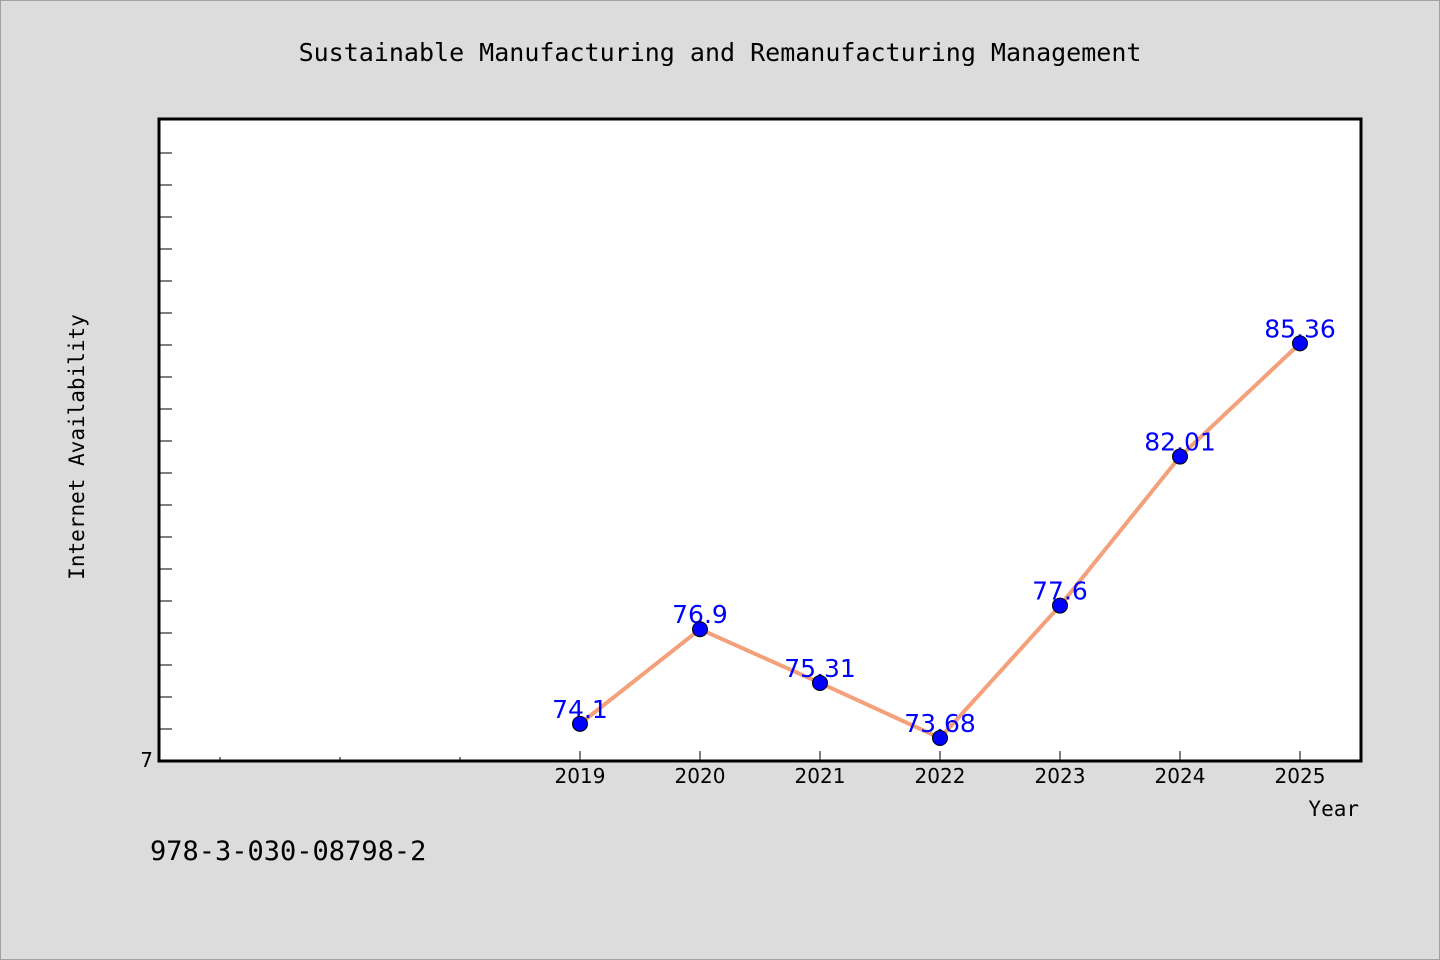  I want to click on x-tick-label: 2022, so click(940, 776).